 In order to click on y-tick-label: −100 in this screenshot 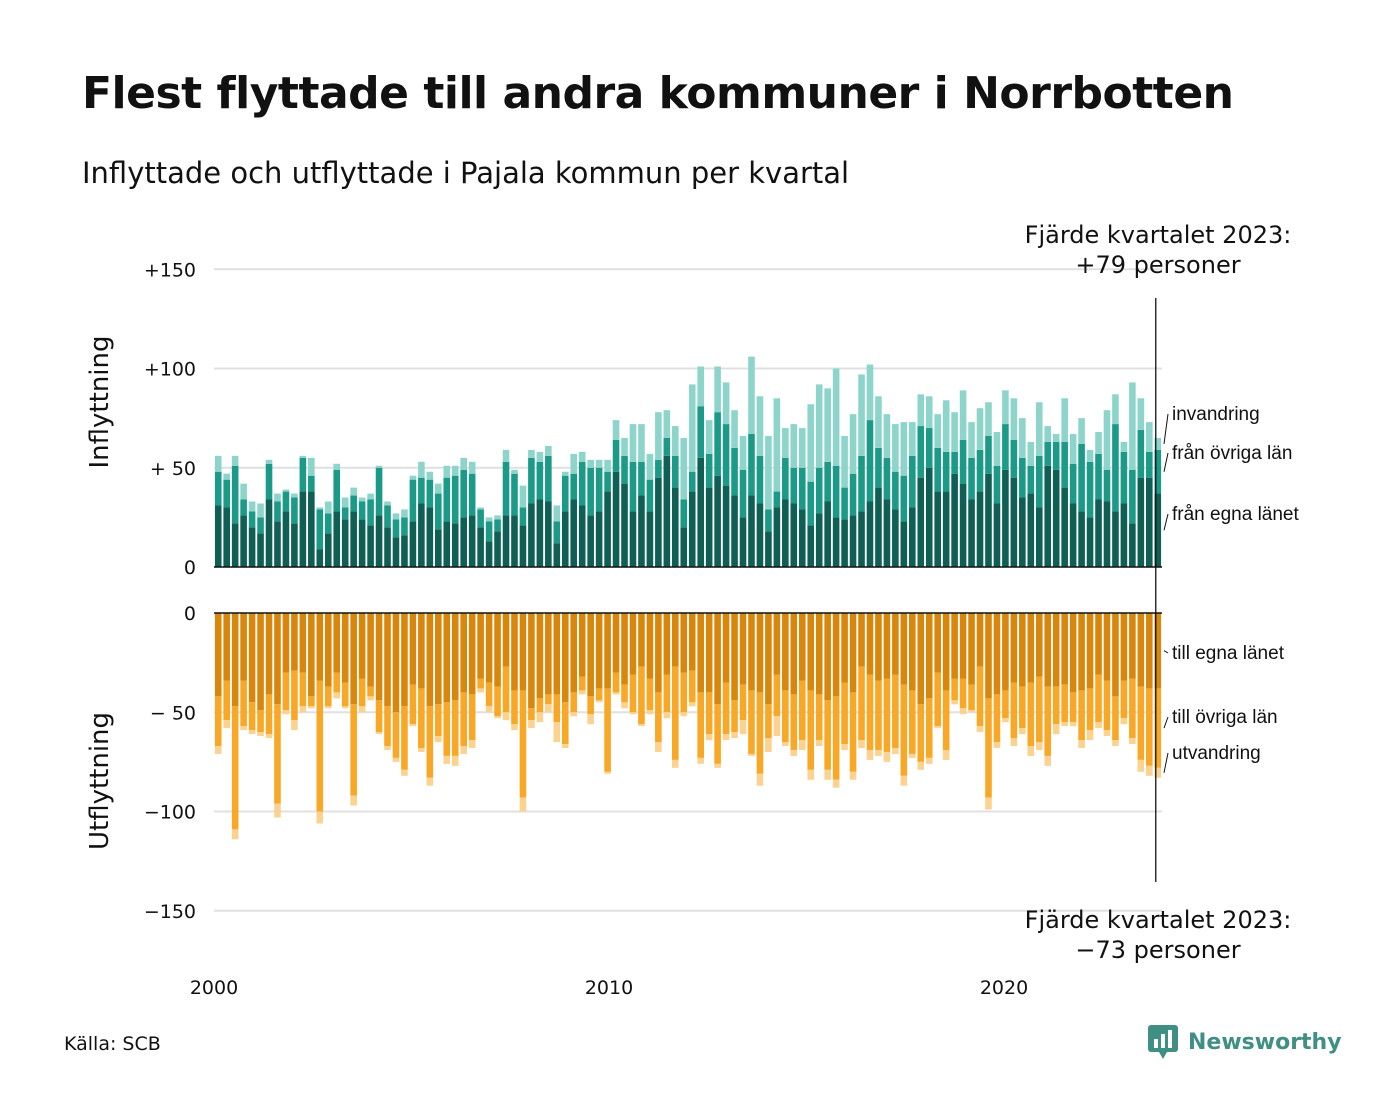, I will do `click(170, 813)`.